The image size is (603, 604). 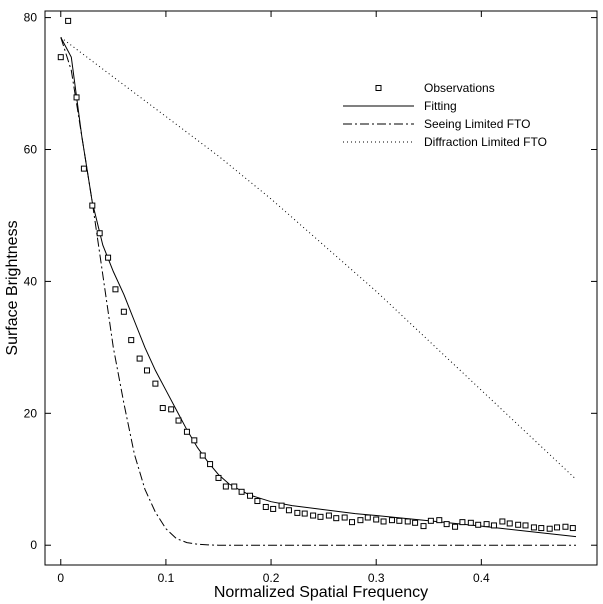 I want to click on x-tick-label: 0.4, so click(x=481, y=578).